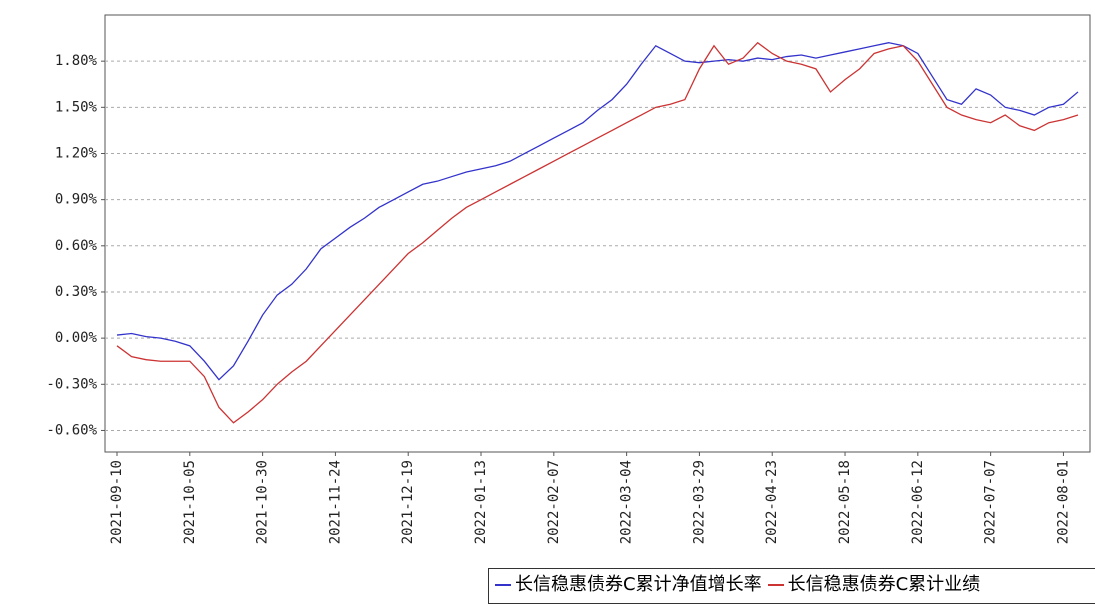 This screenshot has height=604, width=1095. What do you see at coordinates (699, 502) in the screenshot?
I see `x-tick-label: 2022-03-29` at bounding box center [699, 502].